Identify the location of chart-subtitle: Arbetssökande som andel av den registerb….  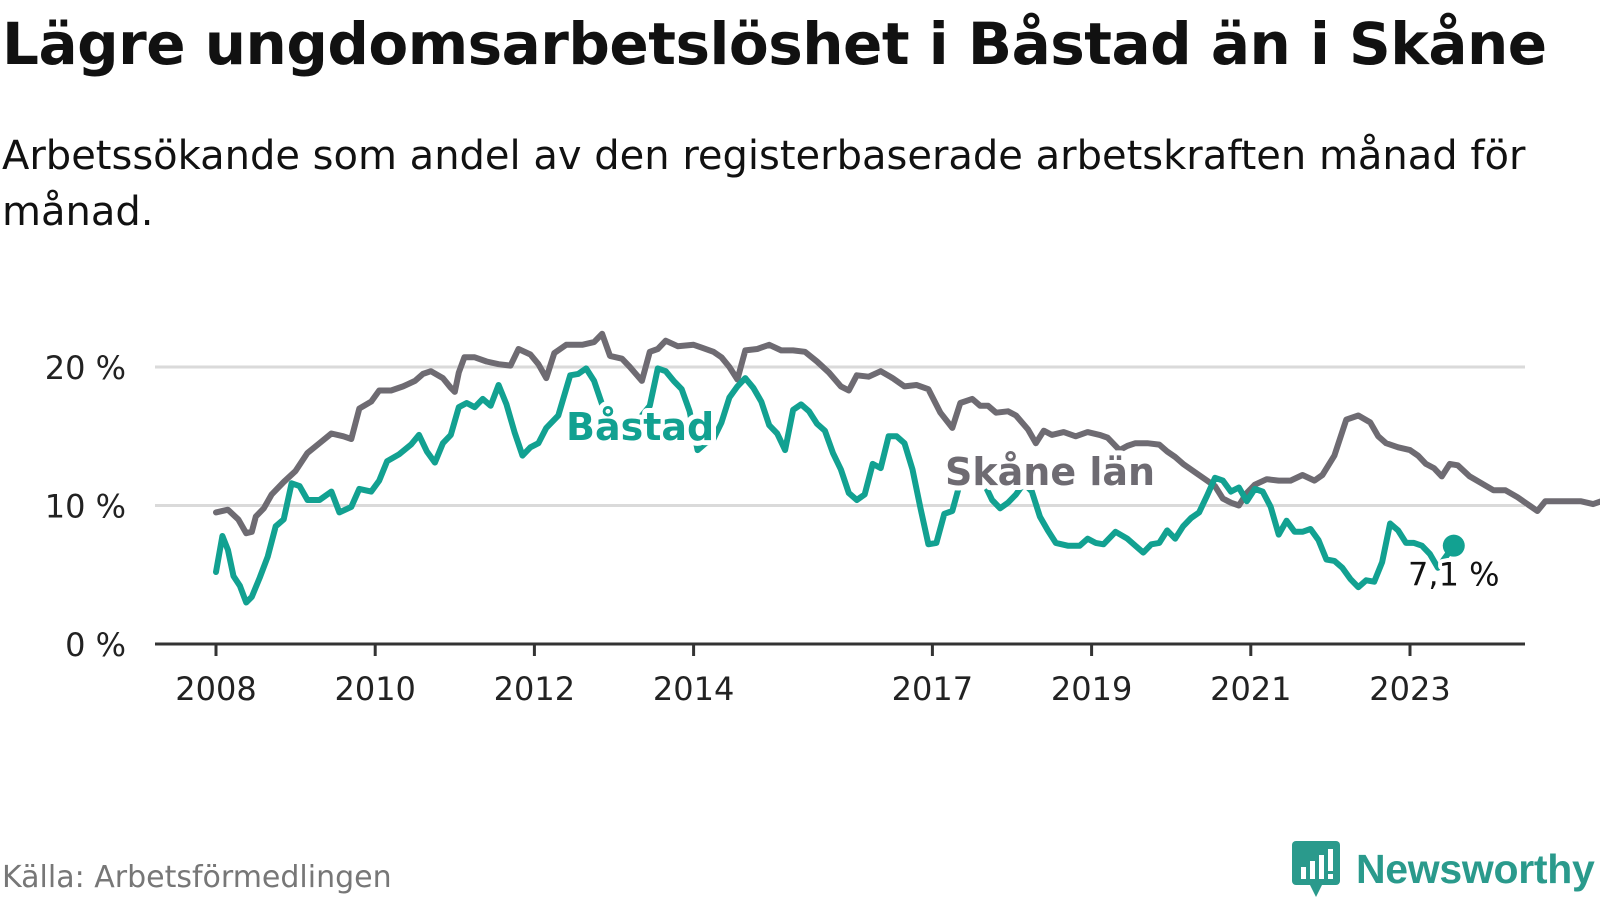
(764, 184).